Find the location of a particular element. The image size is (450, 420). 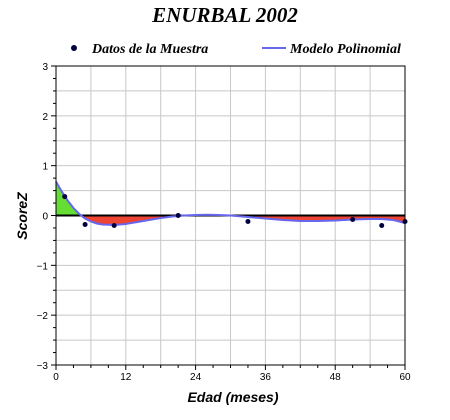

x-tick-label: 24 is located at coordinates (196, 377).